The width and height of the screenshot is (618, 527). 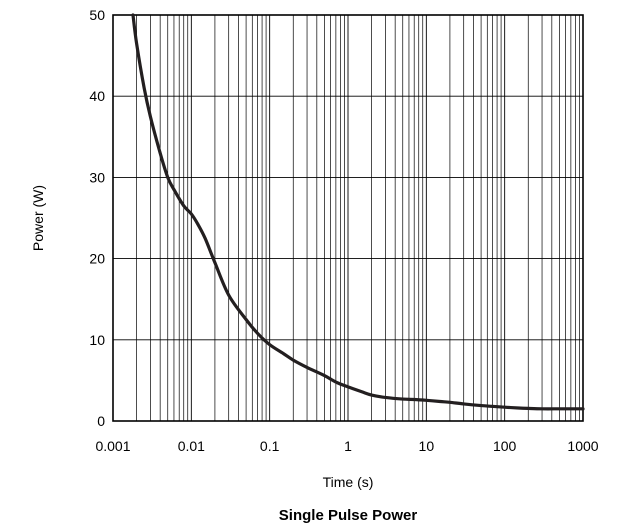 I want to click on y-tick-label: 30, so click(x=97, y=177).